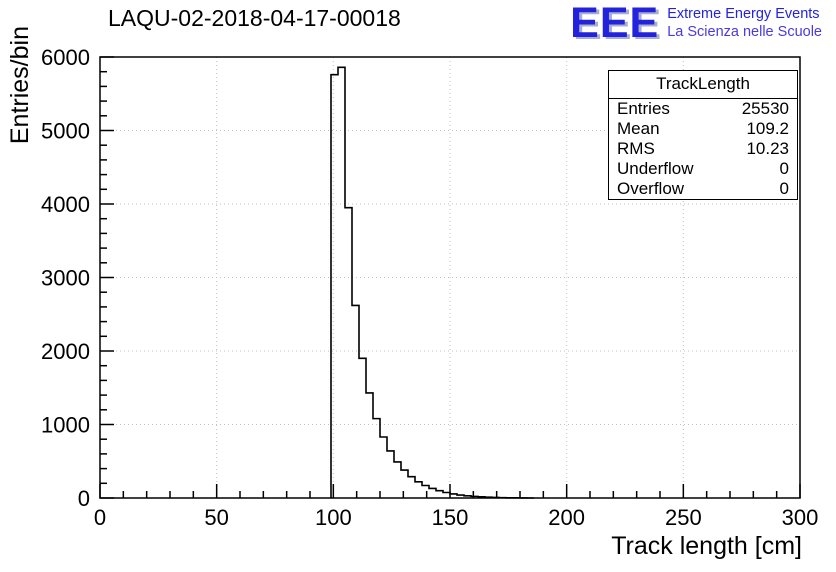  What do you see at coordinates (216, 517) in the screenshot?
I see `svg-text: 50` at bounding box center [216, 517].